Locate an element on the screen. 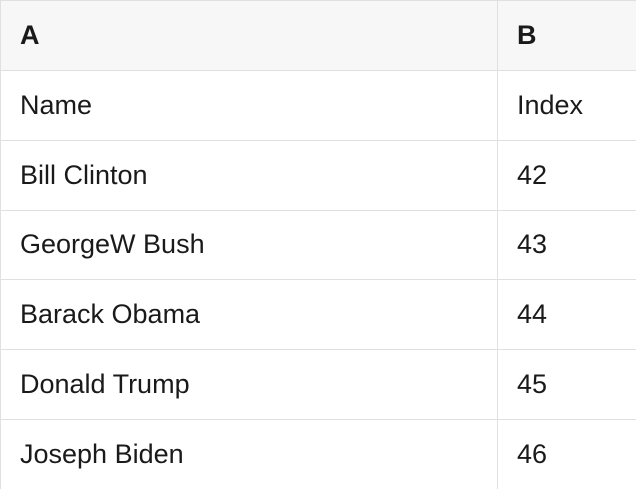  table-row: Barack Obama 44 is located at coordinates (318, 314).